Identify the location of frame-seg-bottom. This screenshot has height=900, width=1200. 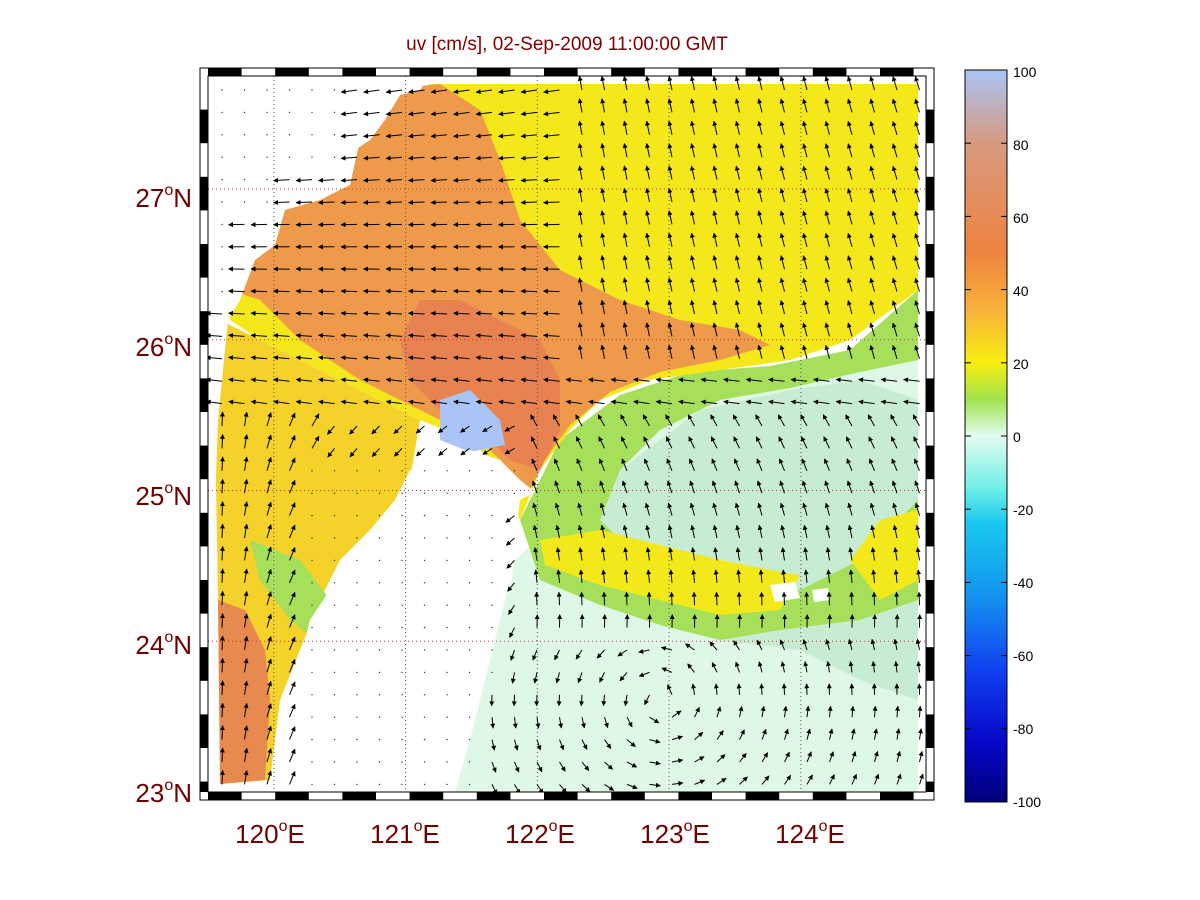
(292, 796).